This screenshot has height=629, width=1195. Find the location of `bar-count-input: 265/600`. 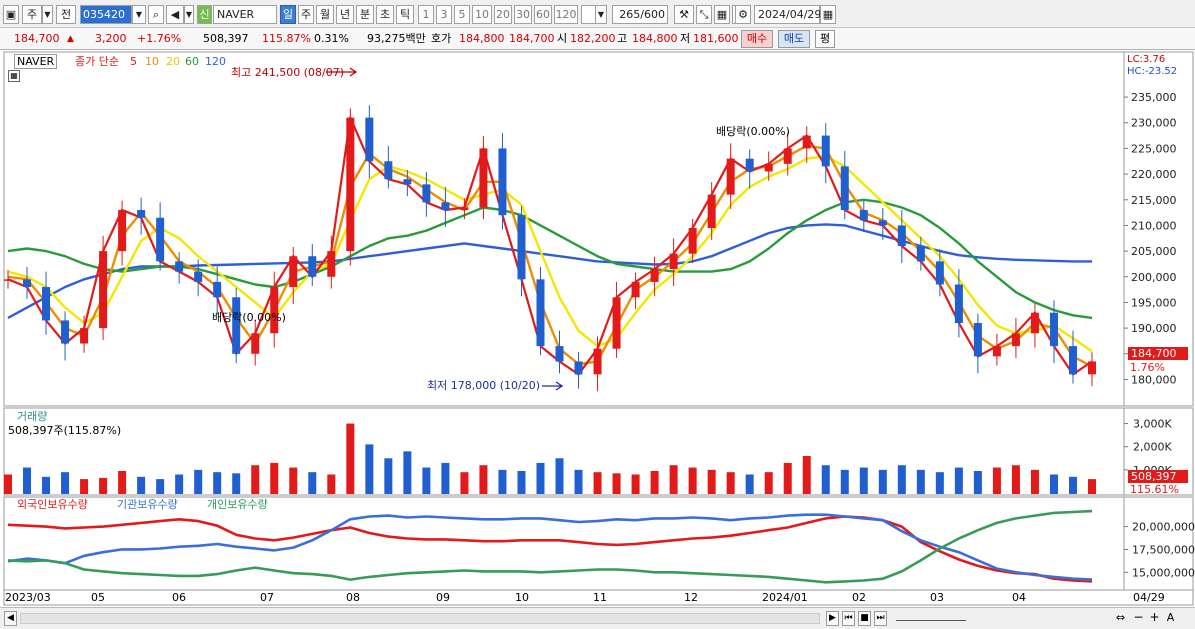

bar-count-input: 265/600 is located at coordinates (640, 14).